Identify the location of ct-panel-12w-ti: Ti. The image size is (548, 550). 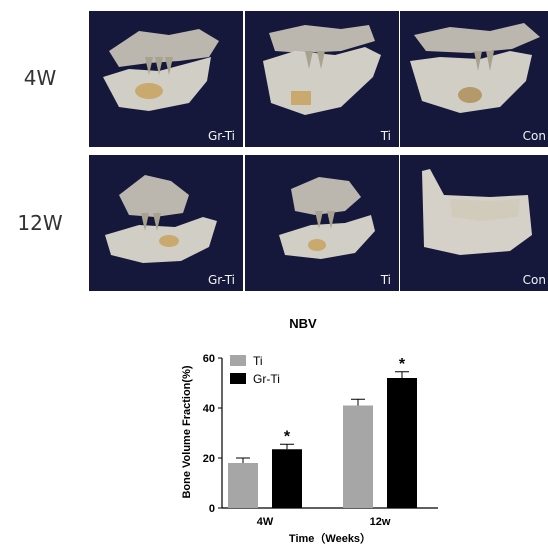
(322, 223).